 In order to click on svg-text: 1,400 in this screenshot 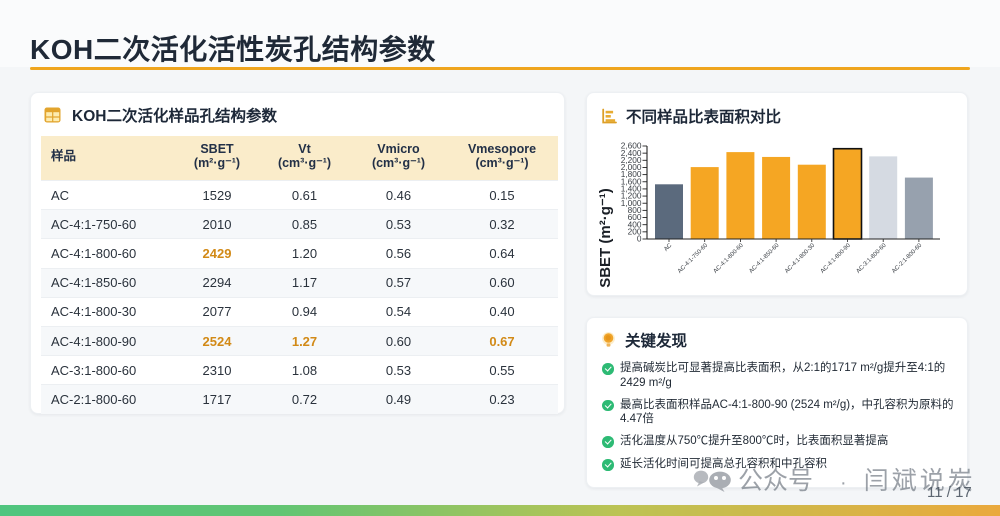, I will do `click(631, 189)`.